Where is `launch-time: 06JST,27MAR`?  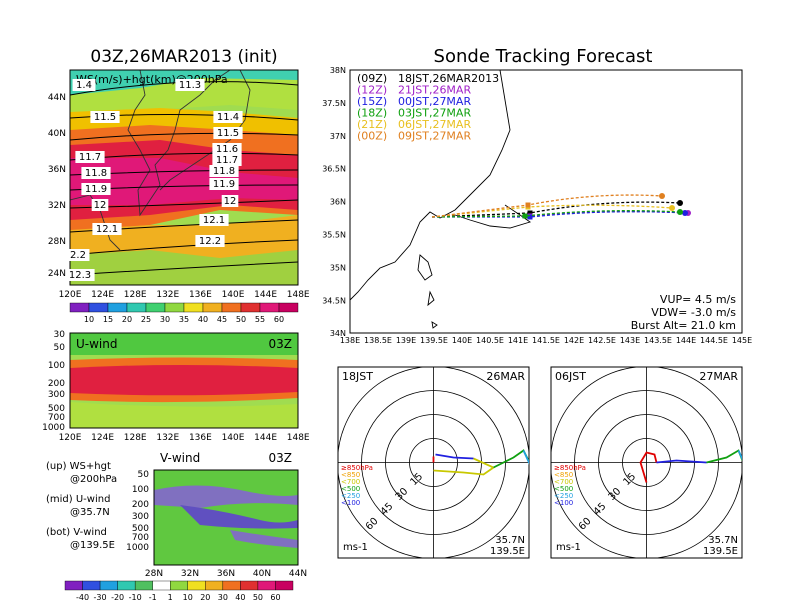 launch-time: 06JST,27MAR is located at coordinates (434, 124).